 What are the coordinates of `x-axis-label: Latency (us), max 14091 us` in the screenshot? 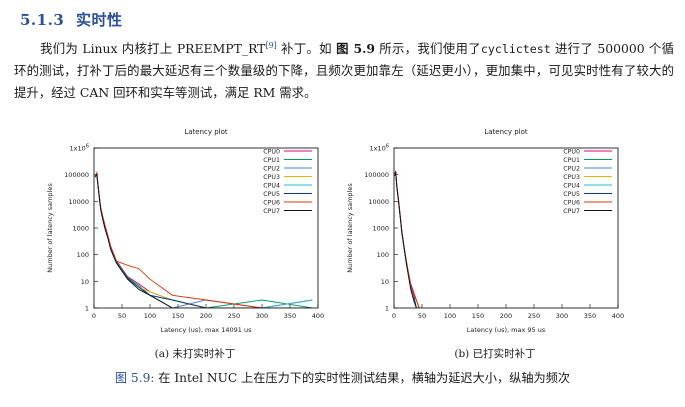 It's located at (207, 330).